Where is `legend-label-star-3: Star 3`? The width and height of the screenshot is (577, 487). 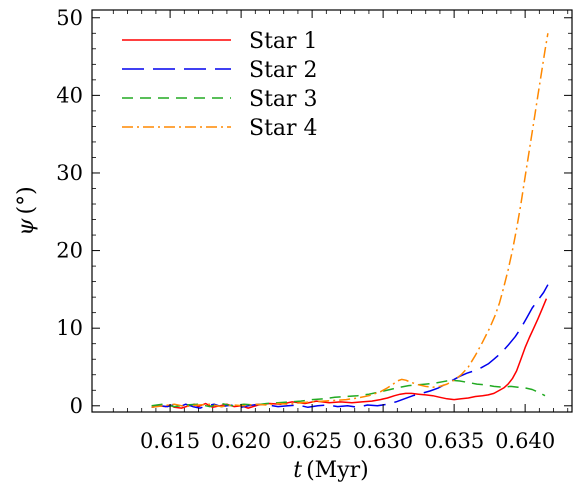
legend-label-star-3: Star 3 is located at coordinates (283, 99).